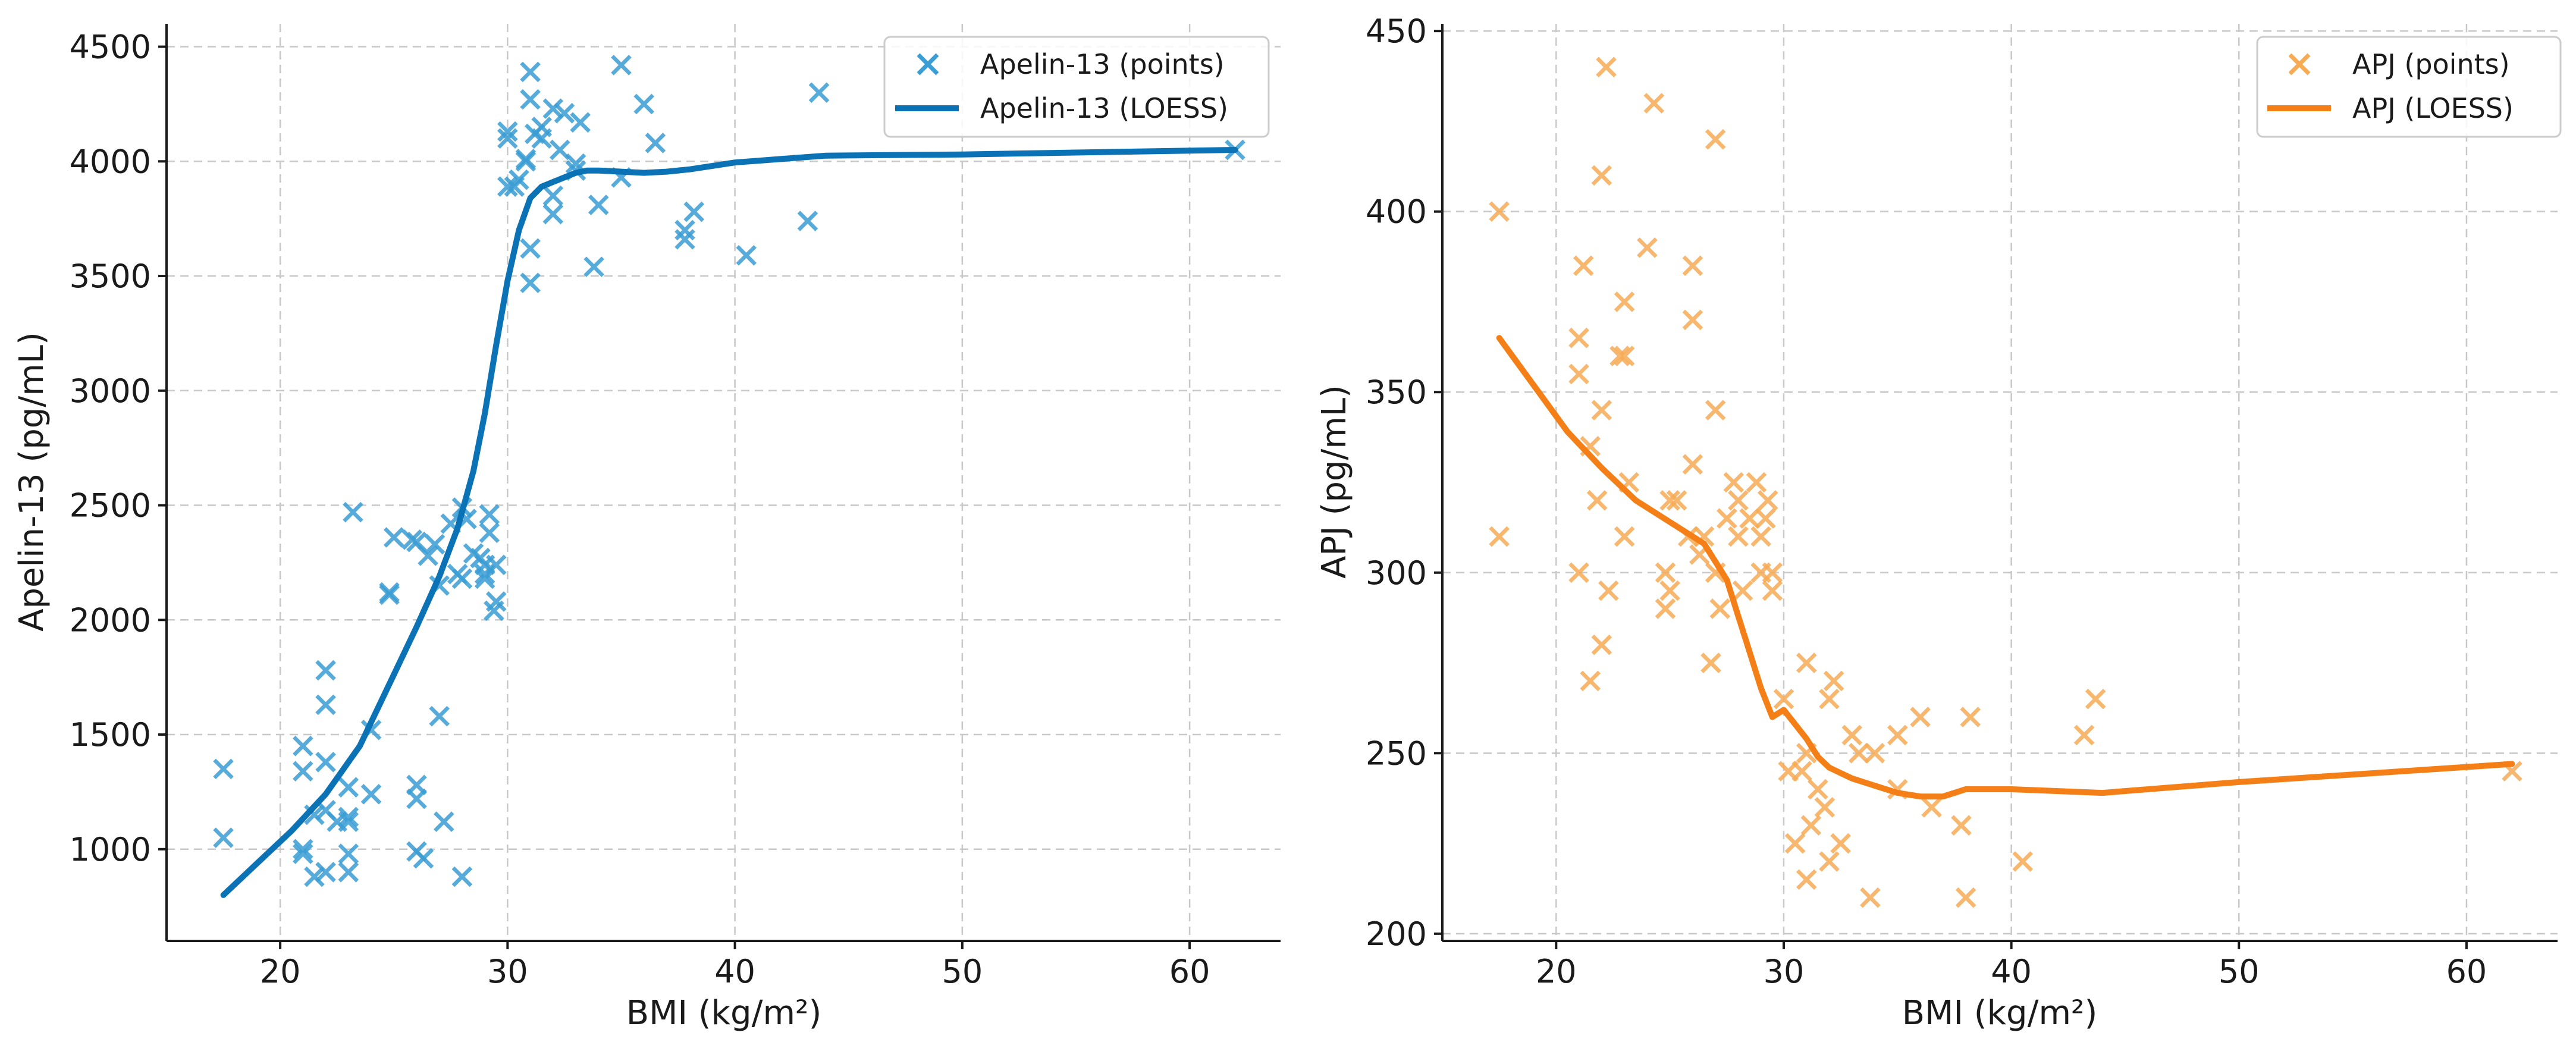 The height and width of the screenshot is (1045, 2576). Describe the element at coordinates (1396, 753) in the screenshot. I see `apj-y-tick-label: 250` at that location.